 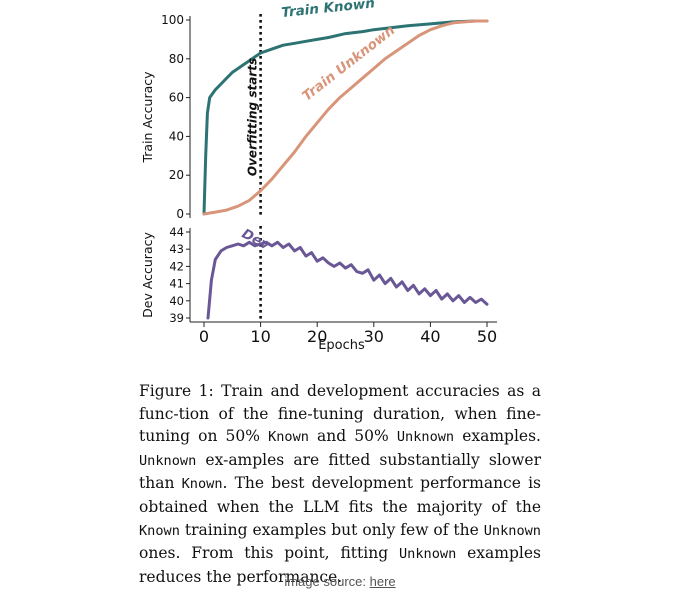 What do you see at coordinates (256, 240) in the screenshot?
I see `annotation-dev: Dev` at bounding box center [256, 240].